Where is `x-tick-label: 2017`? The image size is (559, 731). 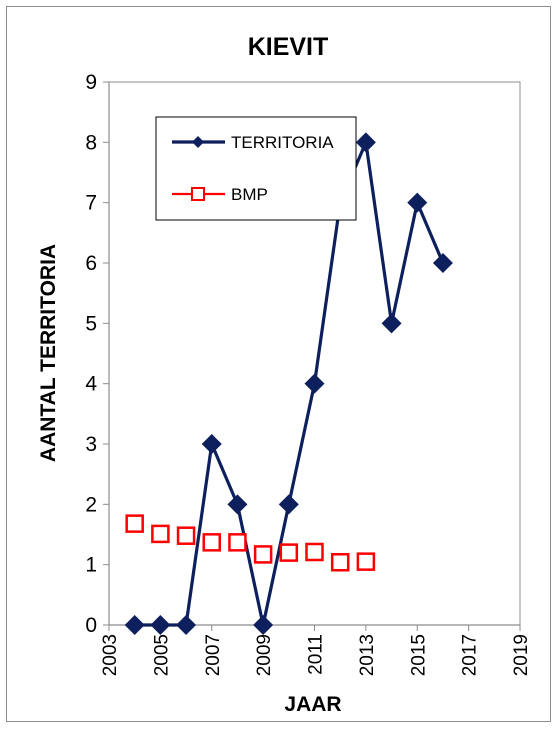 x-tick-label: 2017 is located at coordinates (470, 655).